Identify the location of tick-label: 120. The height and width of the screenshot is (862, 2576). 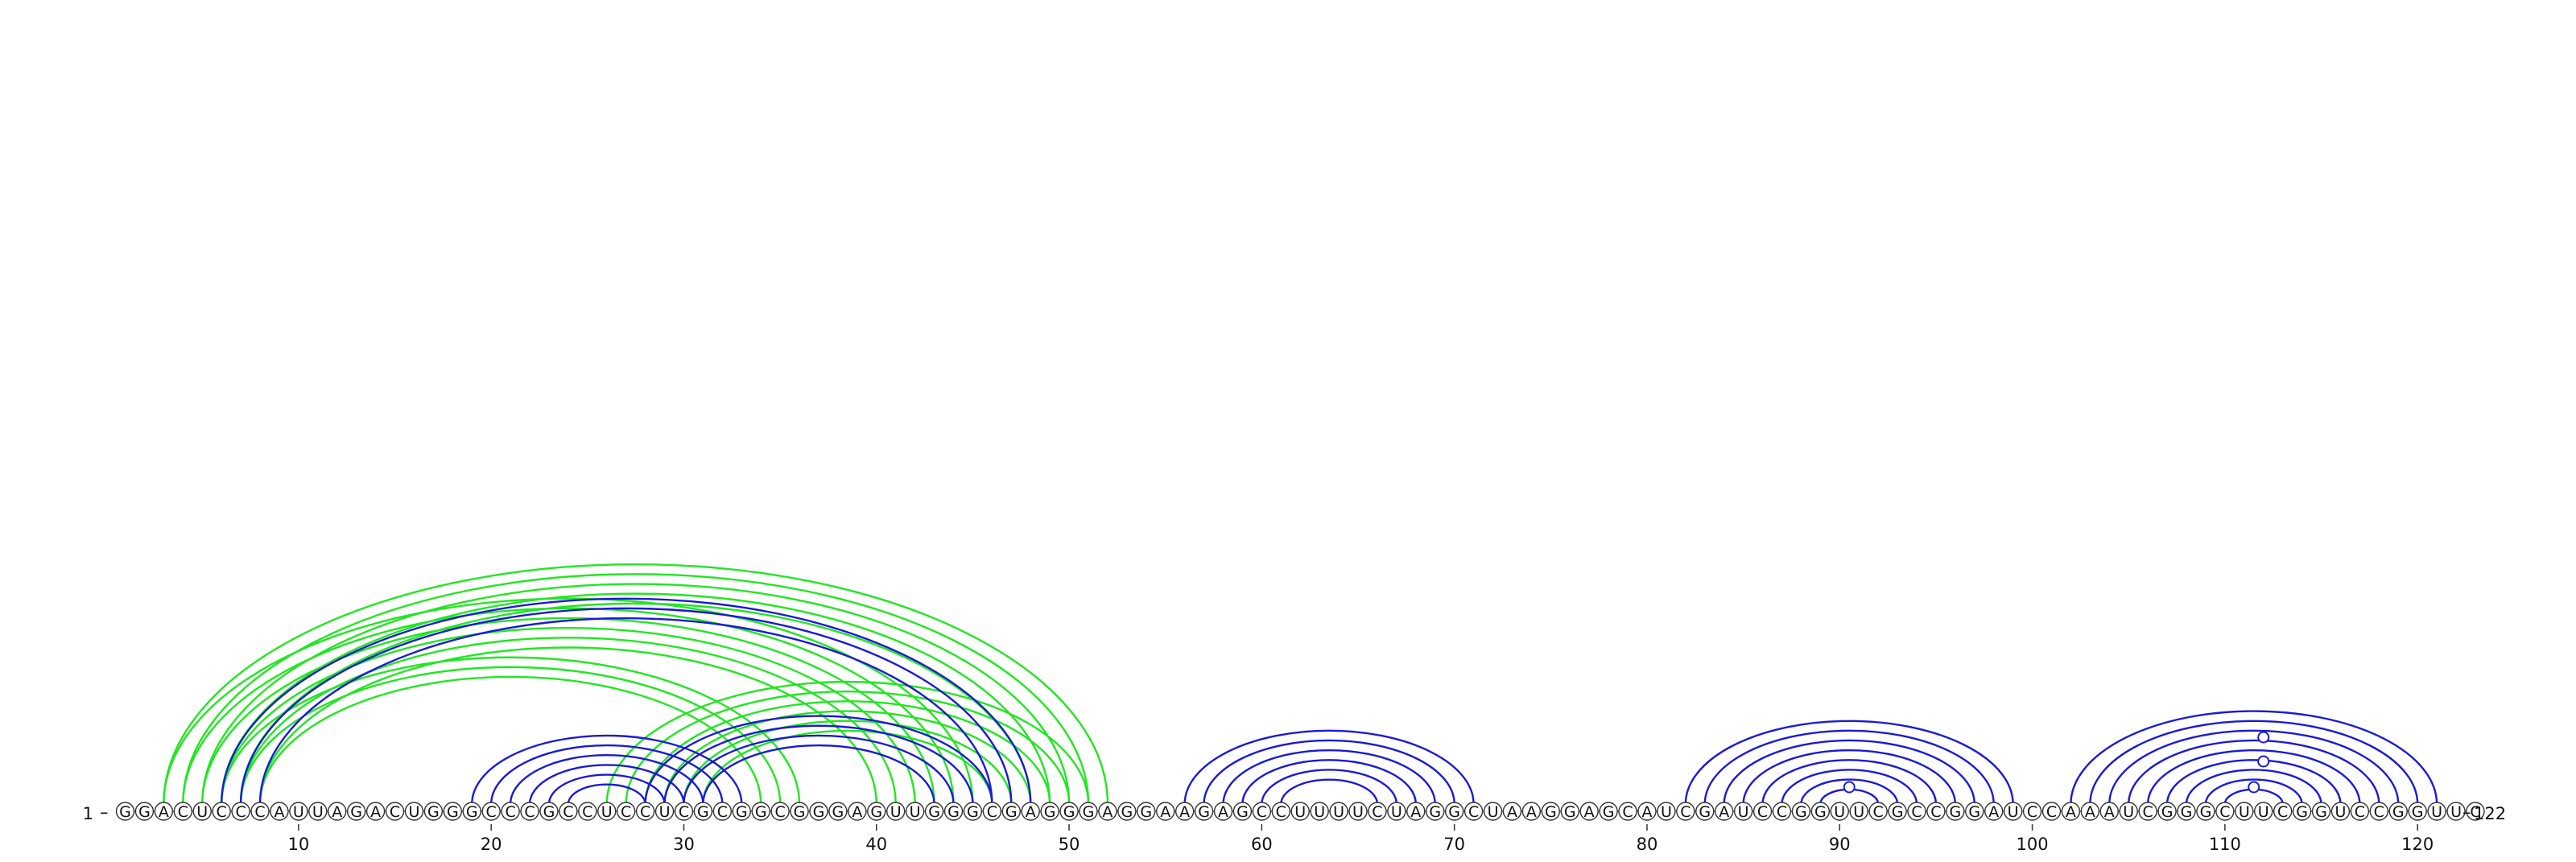
(2417, 844).